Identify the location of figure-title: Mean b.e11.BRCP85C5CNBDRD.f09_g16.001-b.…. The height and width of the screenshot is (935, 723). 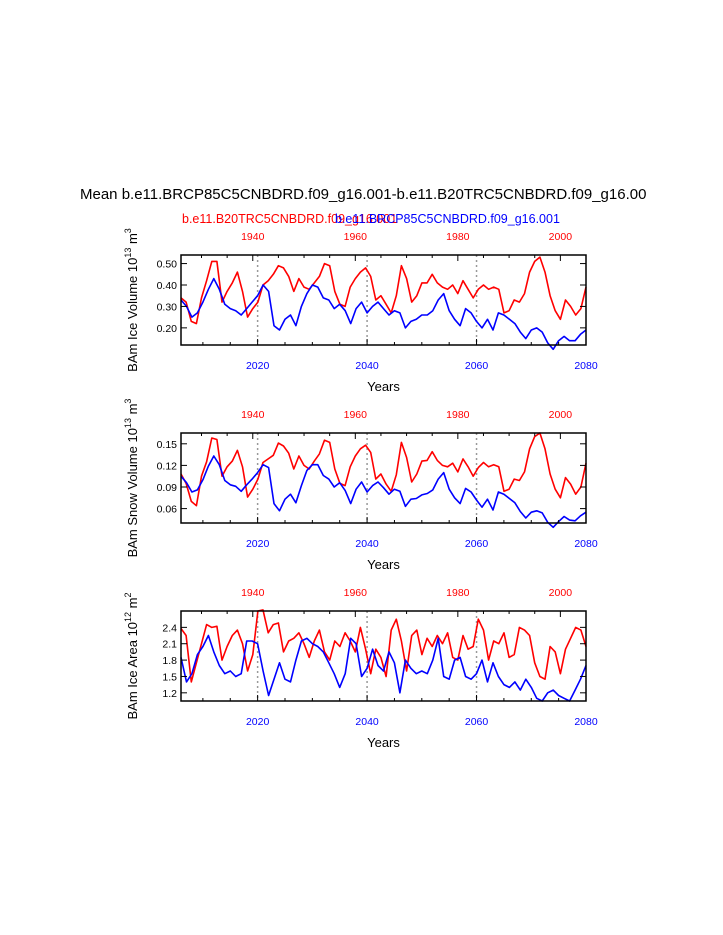
(367, 194).